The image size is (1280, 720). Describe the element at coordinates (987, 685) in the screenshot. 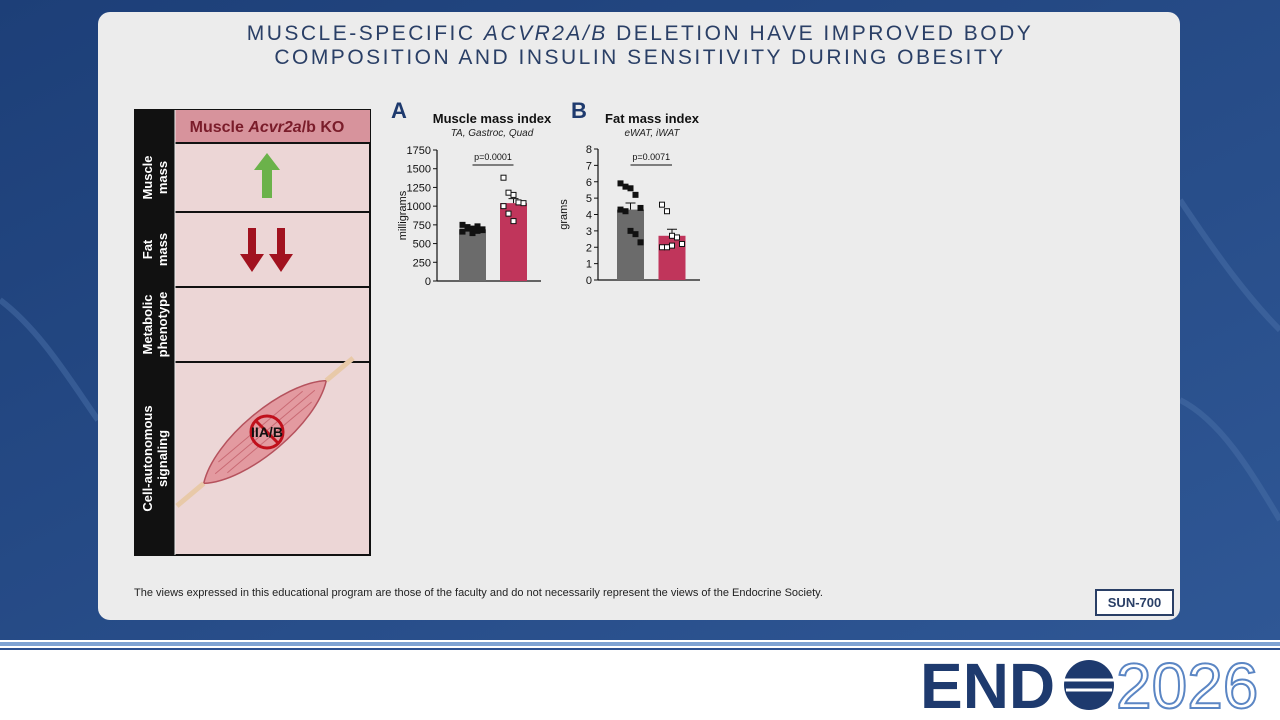

I see `logo-brand: END` at that location.